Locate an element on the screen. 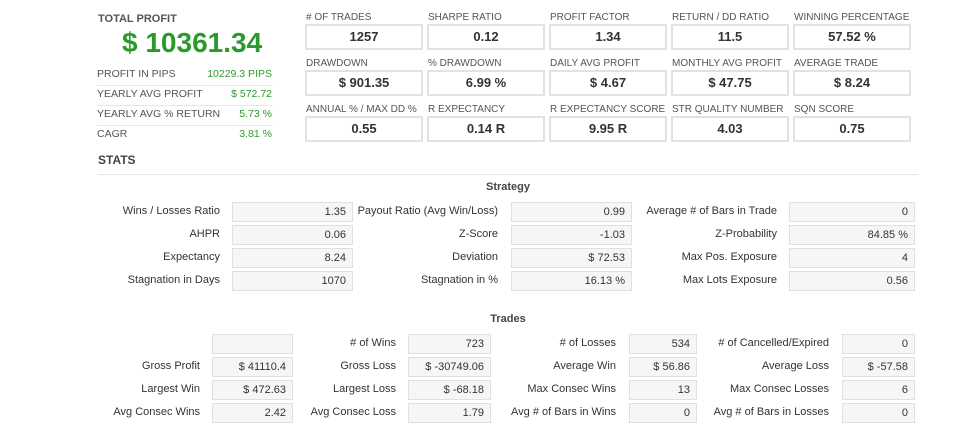 Image resolution: width=954 pixels, height=444 pixels. stat-label: Avg Consec Wins is located at coordinates (156, 412).